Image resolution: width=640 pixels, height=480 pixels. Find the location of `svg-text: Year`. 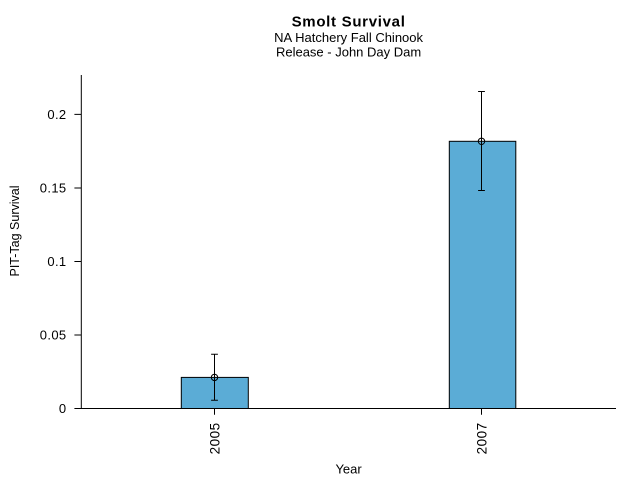

svg-text: Year is located at coordinates (348, 469).